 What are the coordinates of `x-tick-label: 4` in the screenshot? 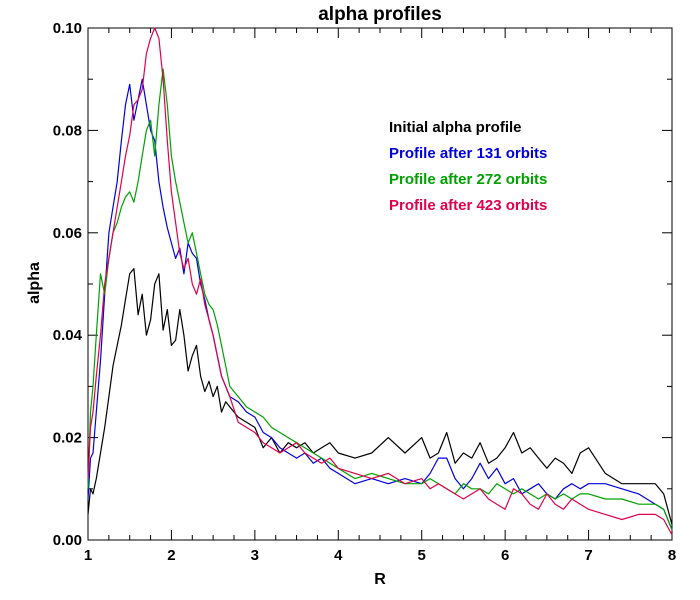 It's located at (338, 555).